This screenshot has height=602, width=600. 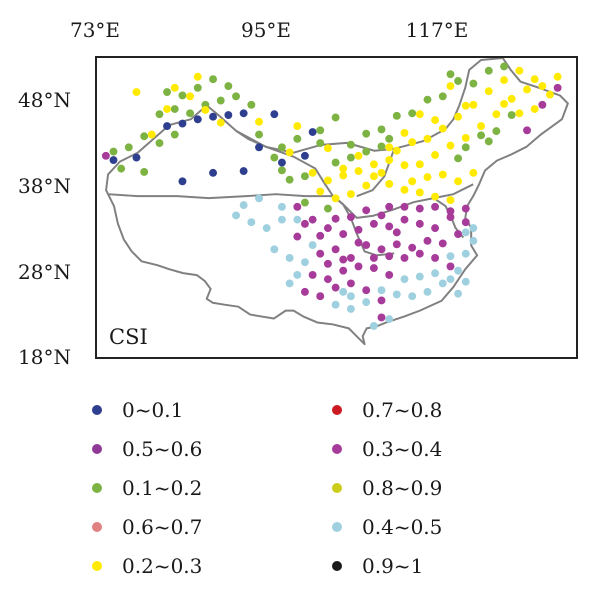 I want to click on lon-tick-label: 95°E, so click(x=266, y=30).